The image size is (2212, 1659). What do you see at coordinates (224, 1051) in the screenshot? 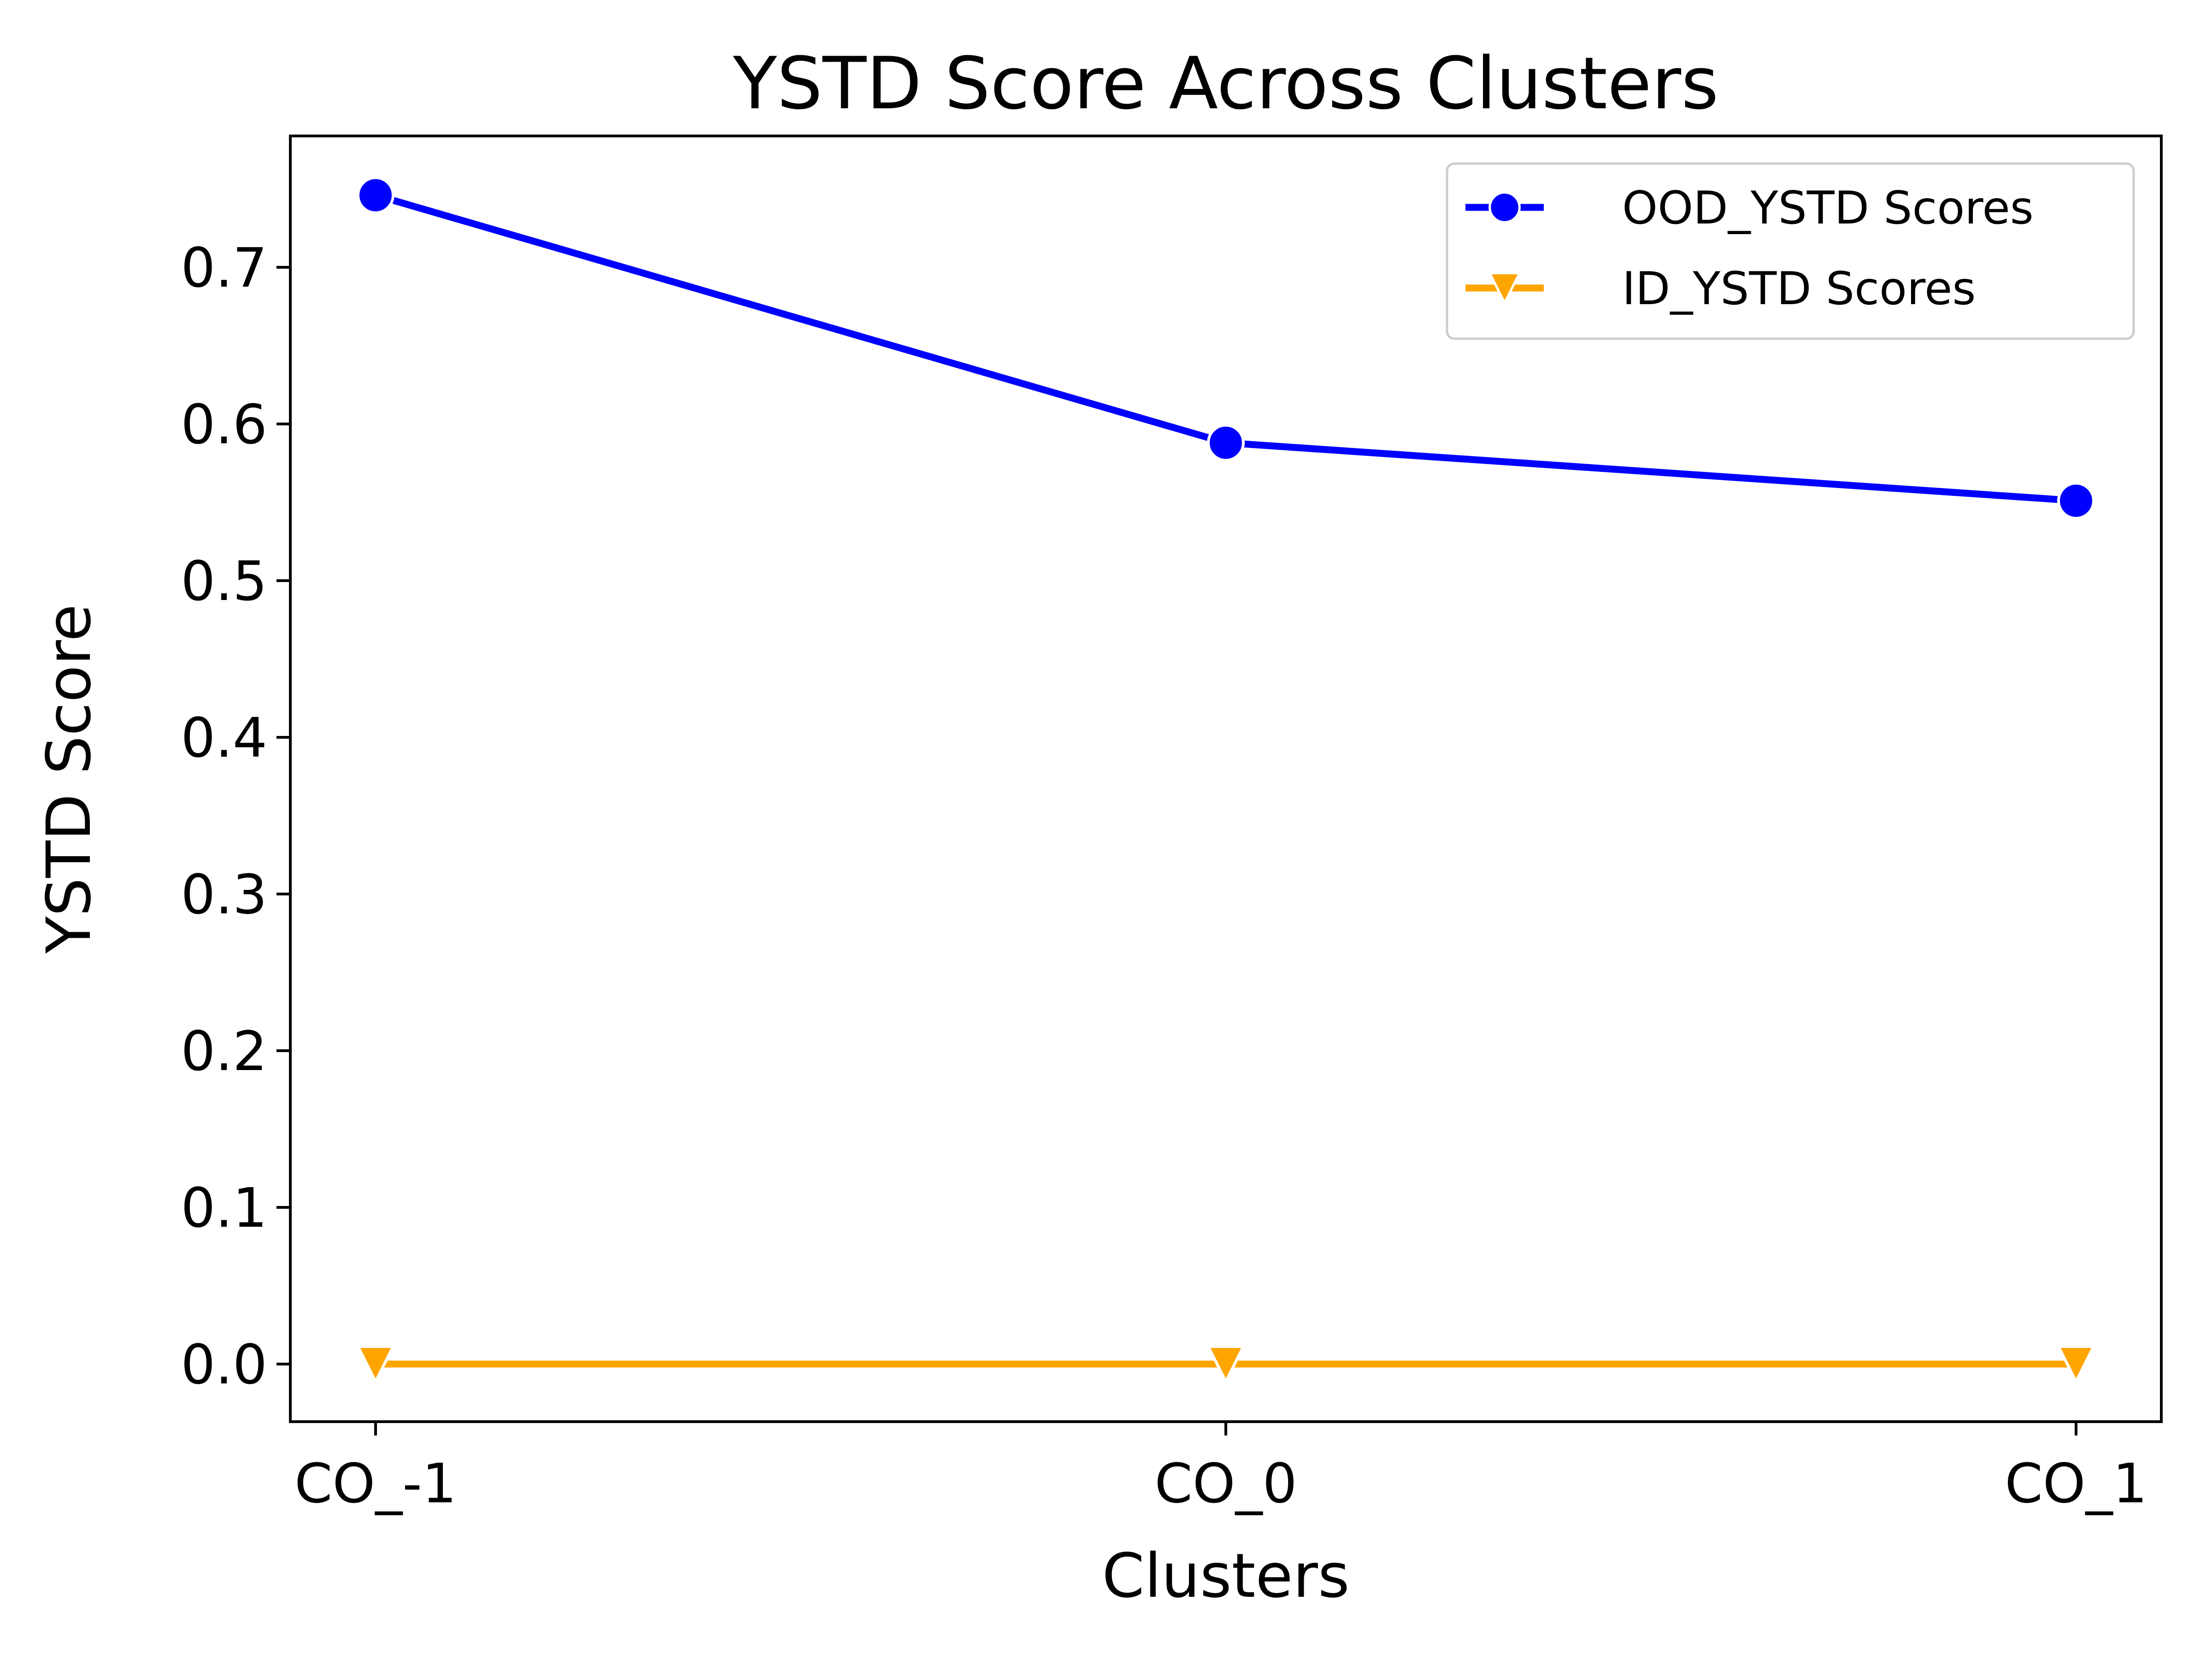
I see `y-tick-label: 0.2` at bounding box center [224, 1051].